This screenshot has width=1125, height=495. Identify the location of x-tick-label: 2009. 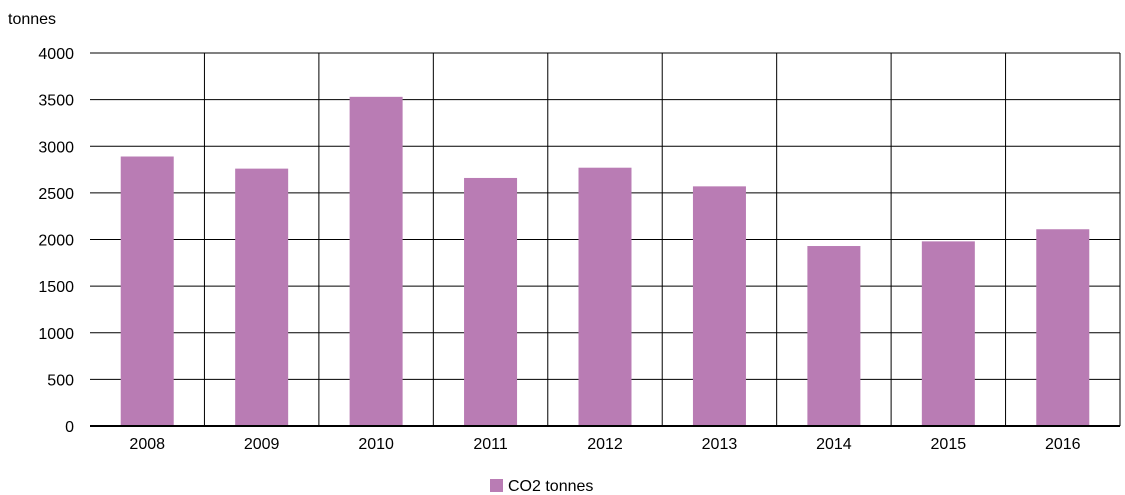
(262, 444).